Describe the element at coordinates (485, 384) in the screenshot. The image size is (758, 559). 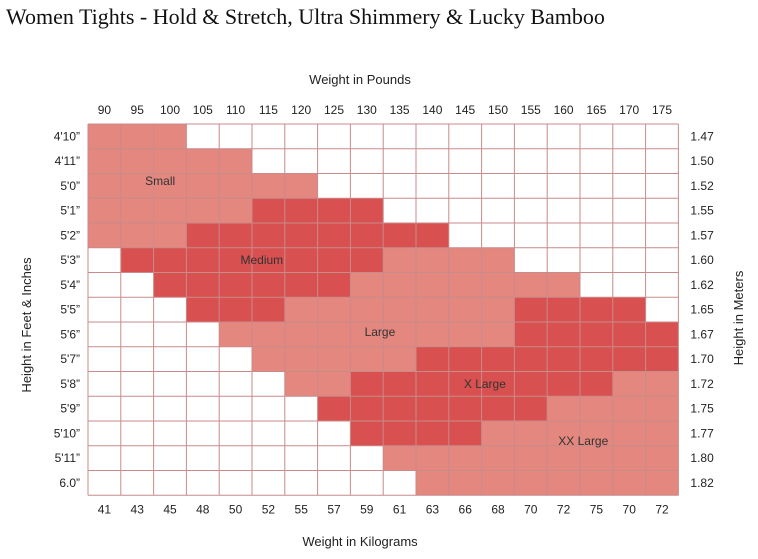
I see `size-label: X Large` at that location.